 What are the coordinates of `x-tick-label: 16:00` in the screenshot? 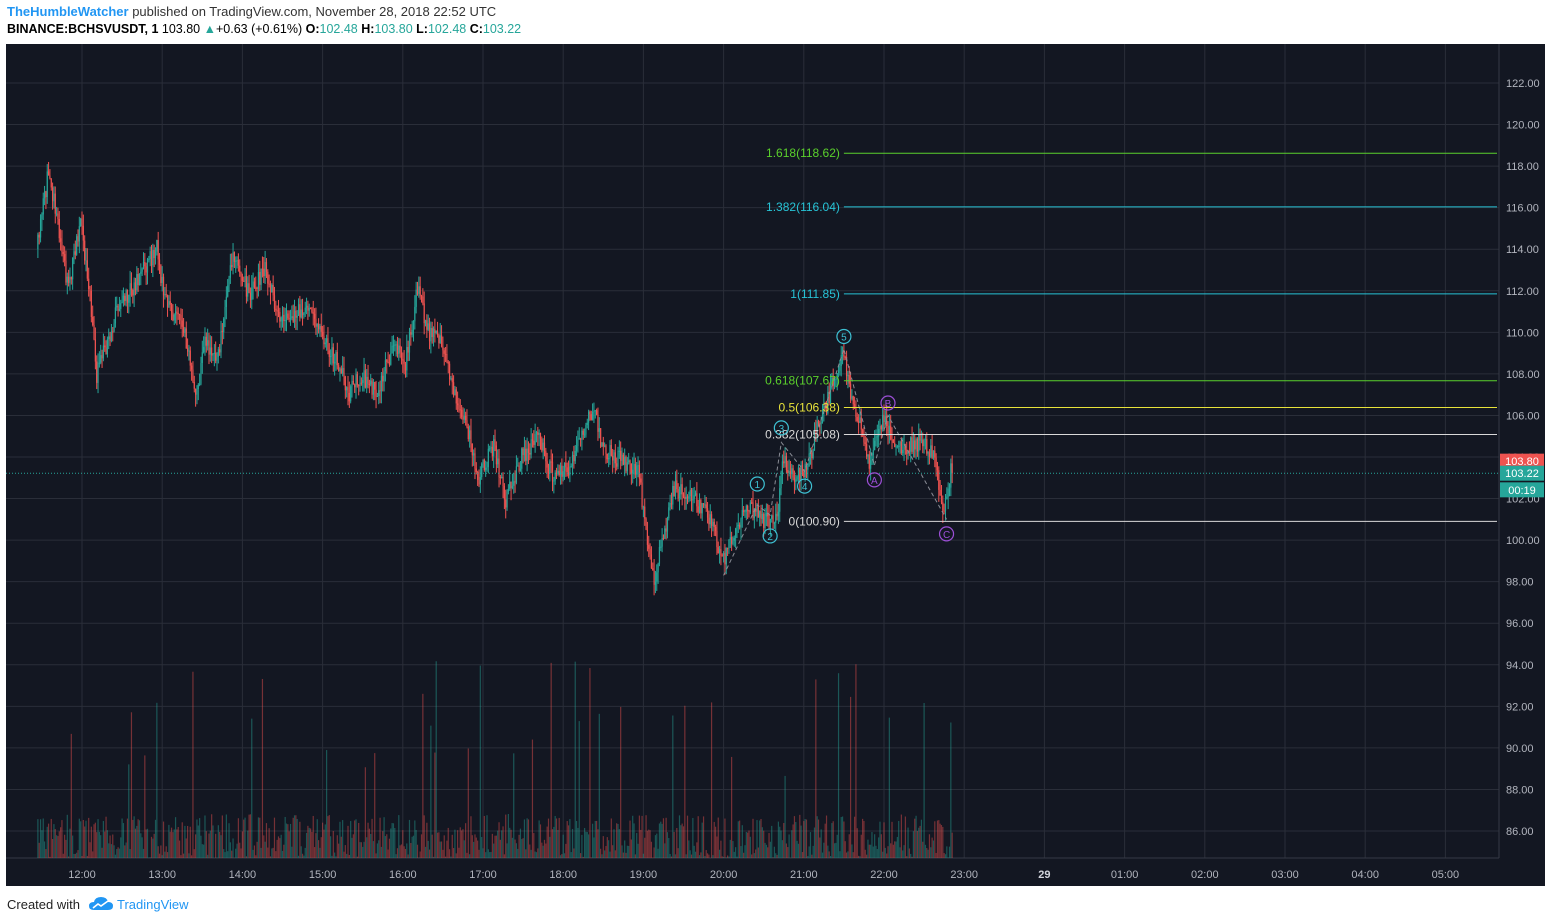 It's located at (403, 875).